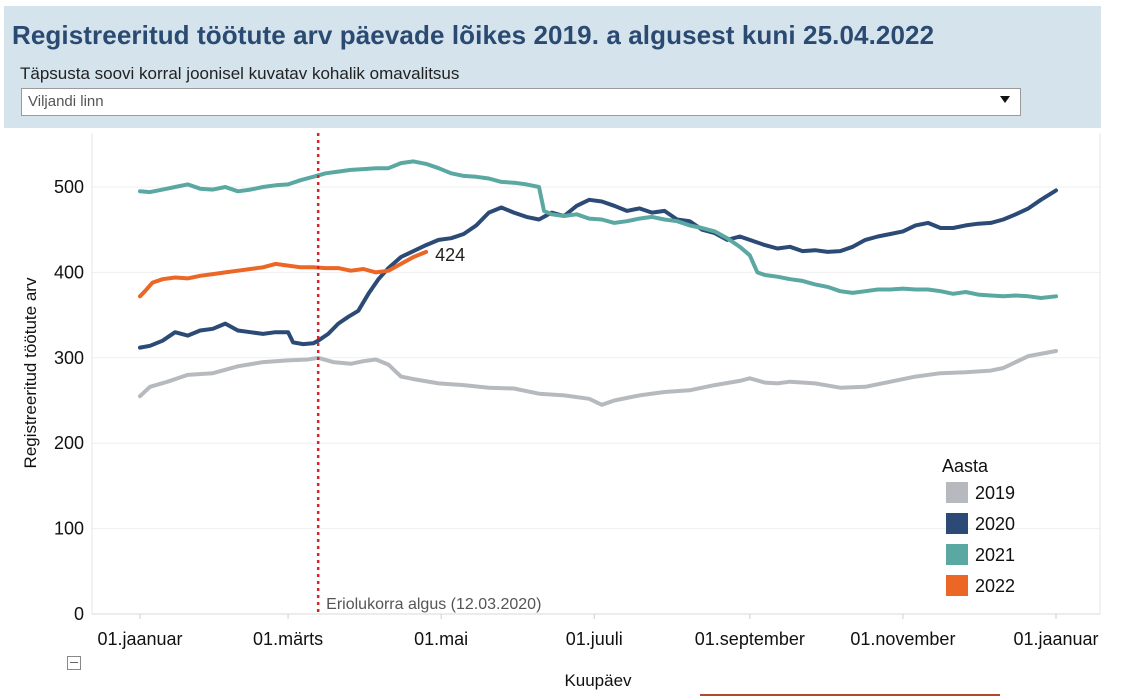 This screenshot has height=698, width=1128. What do you see at coordinates (995, 524) in the screenshot?
I see `legend-label-2020: 2020` at bounding box center [995, 524].